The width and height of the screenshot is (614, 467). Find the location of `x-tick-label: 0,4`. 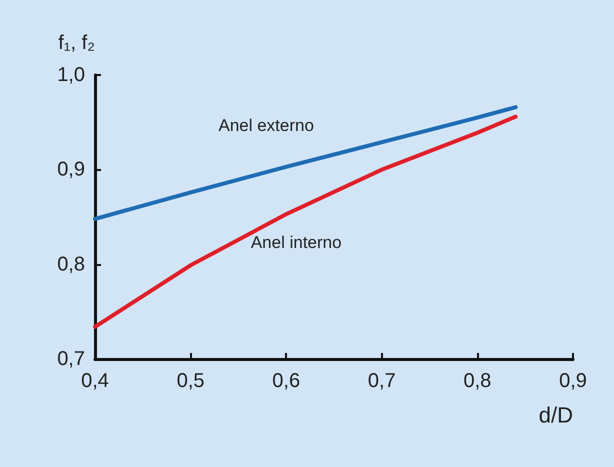

x-tick-label: 0,4 is located at coordinates (95, 381).